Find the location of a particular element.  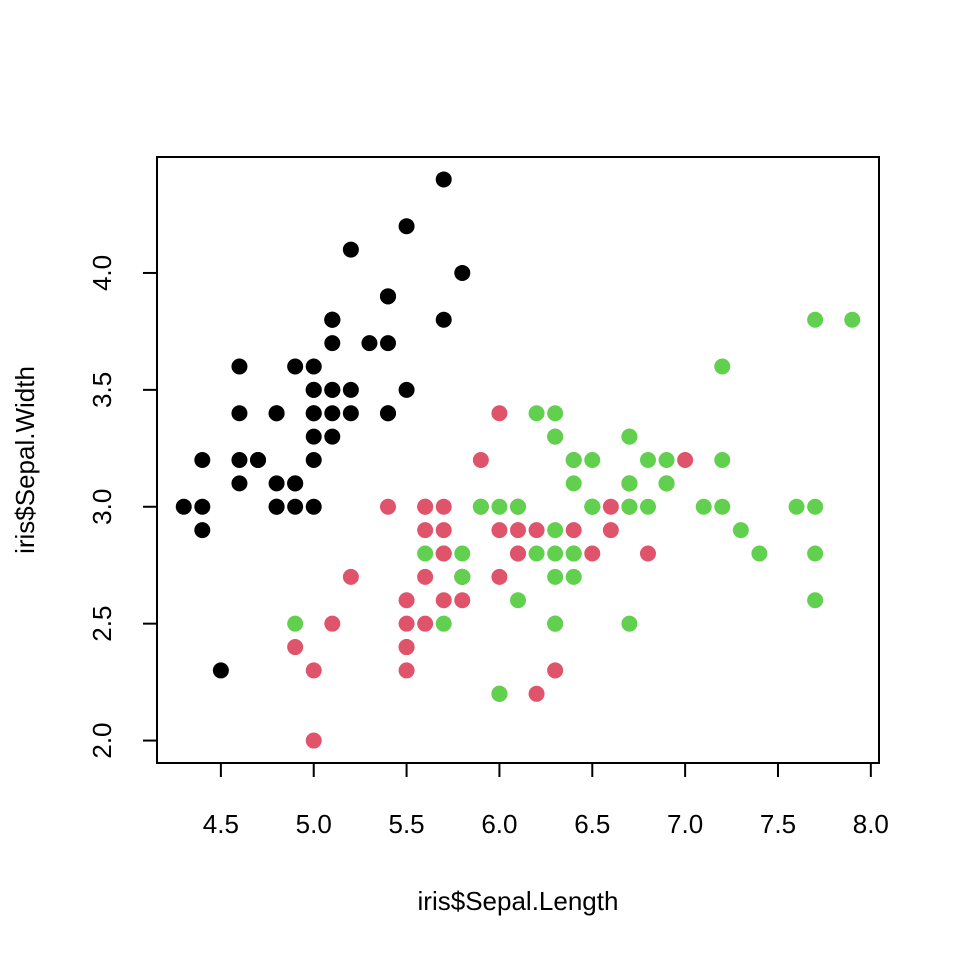

y-tick-label: 4.0 is located at coordinates (102, 273).